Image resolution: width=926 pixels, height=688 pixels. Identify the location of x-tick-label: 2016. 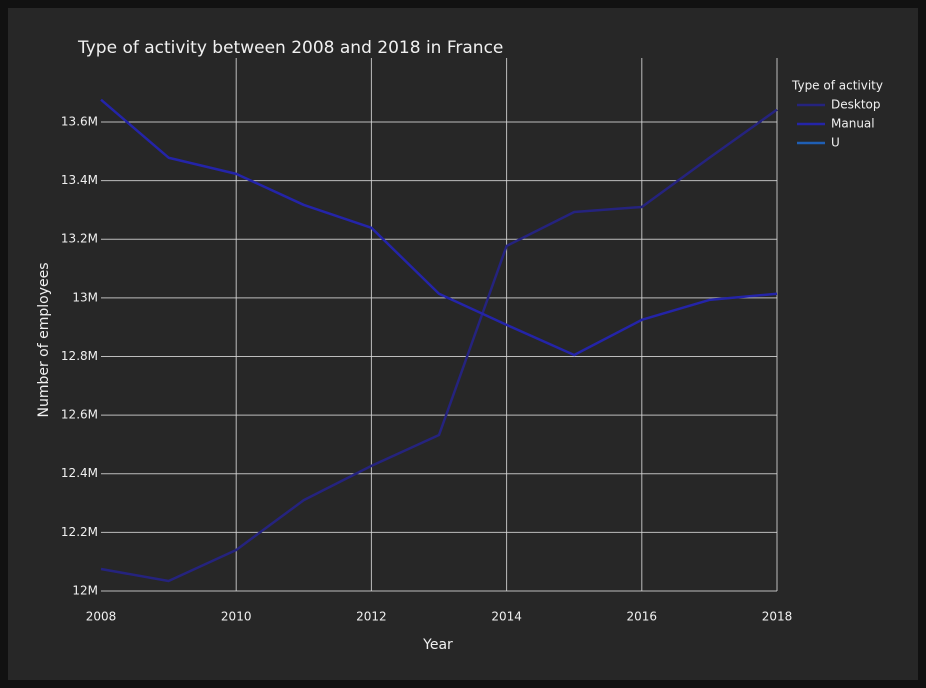
(642, 617).